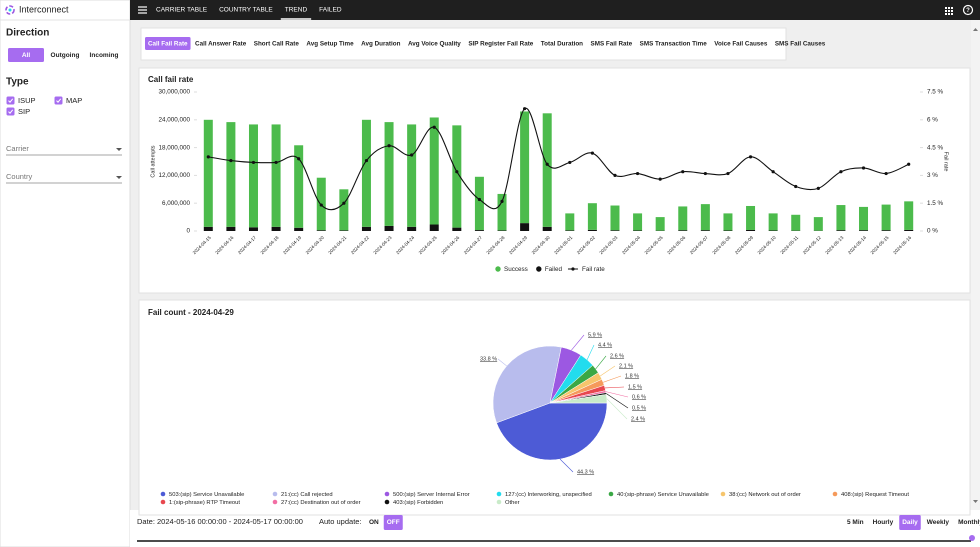  Describe the element at coordinates (558, 159) in the screenshot. I see `fail-rate-line` at that location.